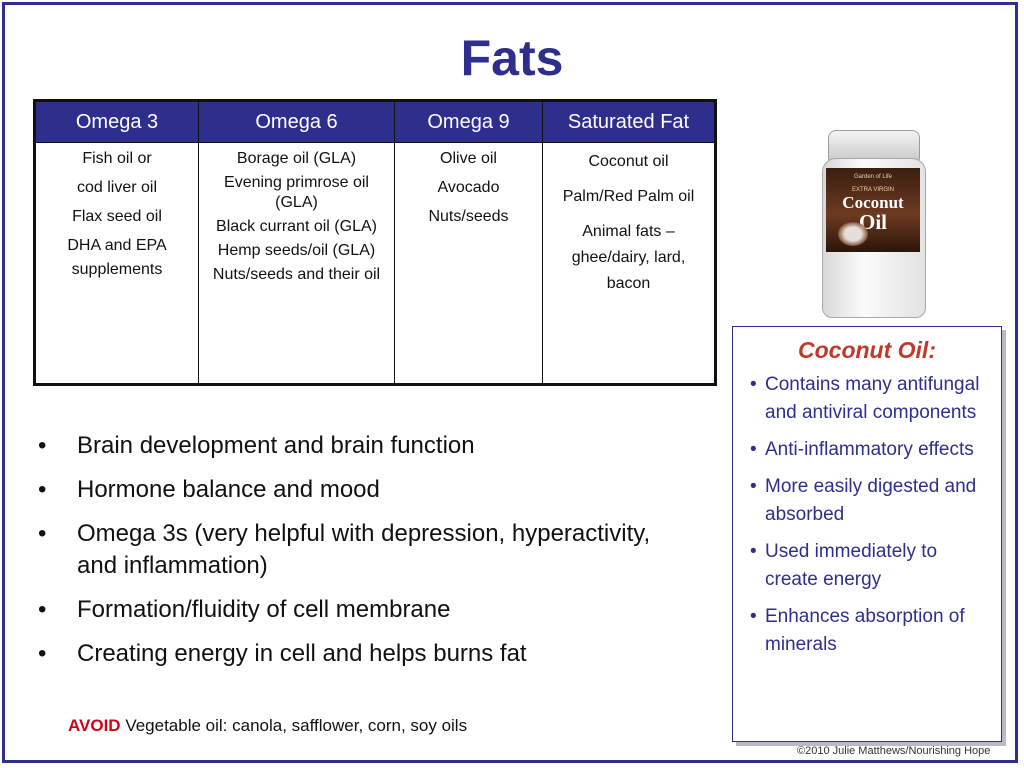  What do you see at coordinates (628, 161) in the screenshot?
I see `cell-item: Coconut oil` at bounding box center [628, 161].